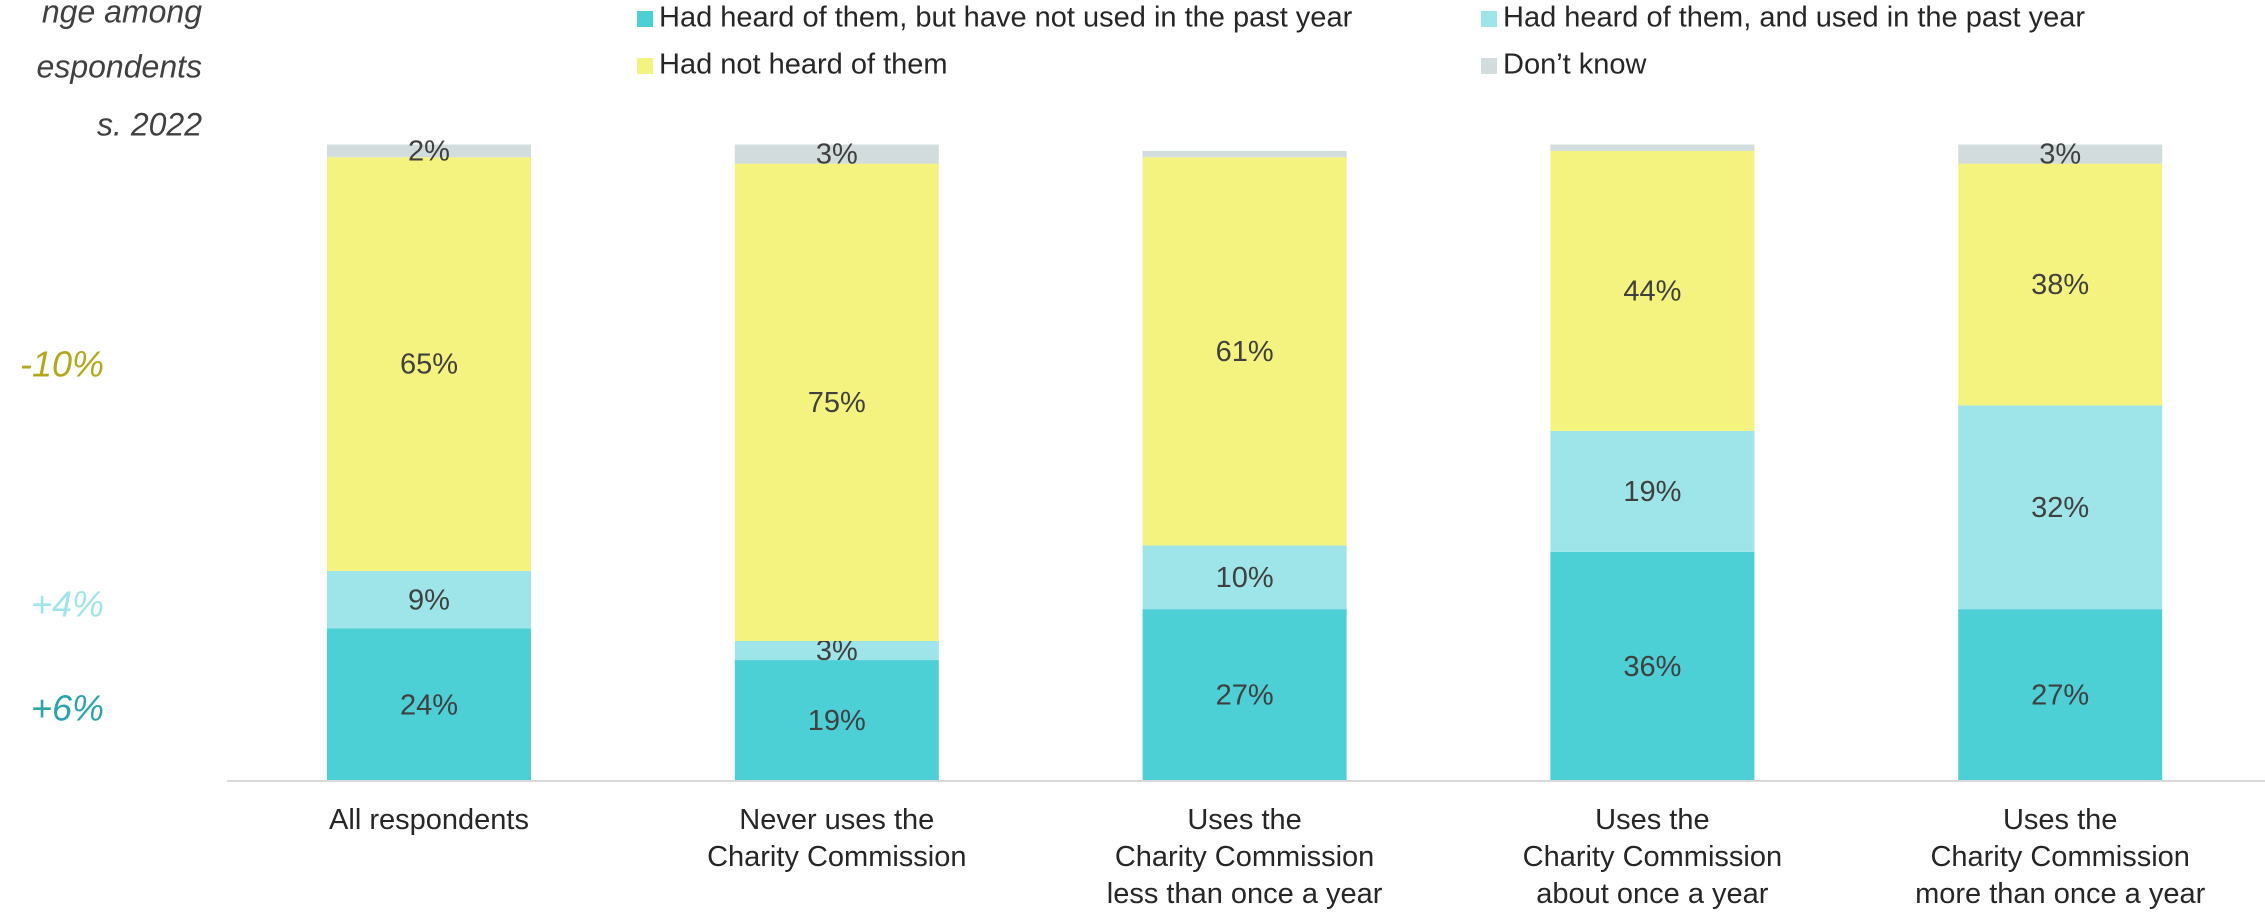 The height and width of the screenshot is (913, 2265). I want to click on x-tick-label: All respondents, so click(429, 820).